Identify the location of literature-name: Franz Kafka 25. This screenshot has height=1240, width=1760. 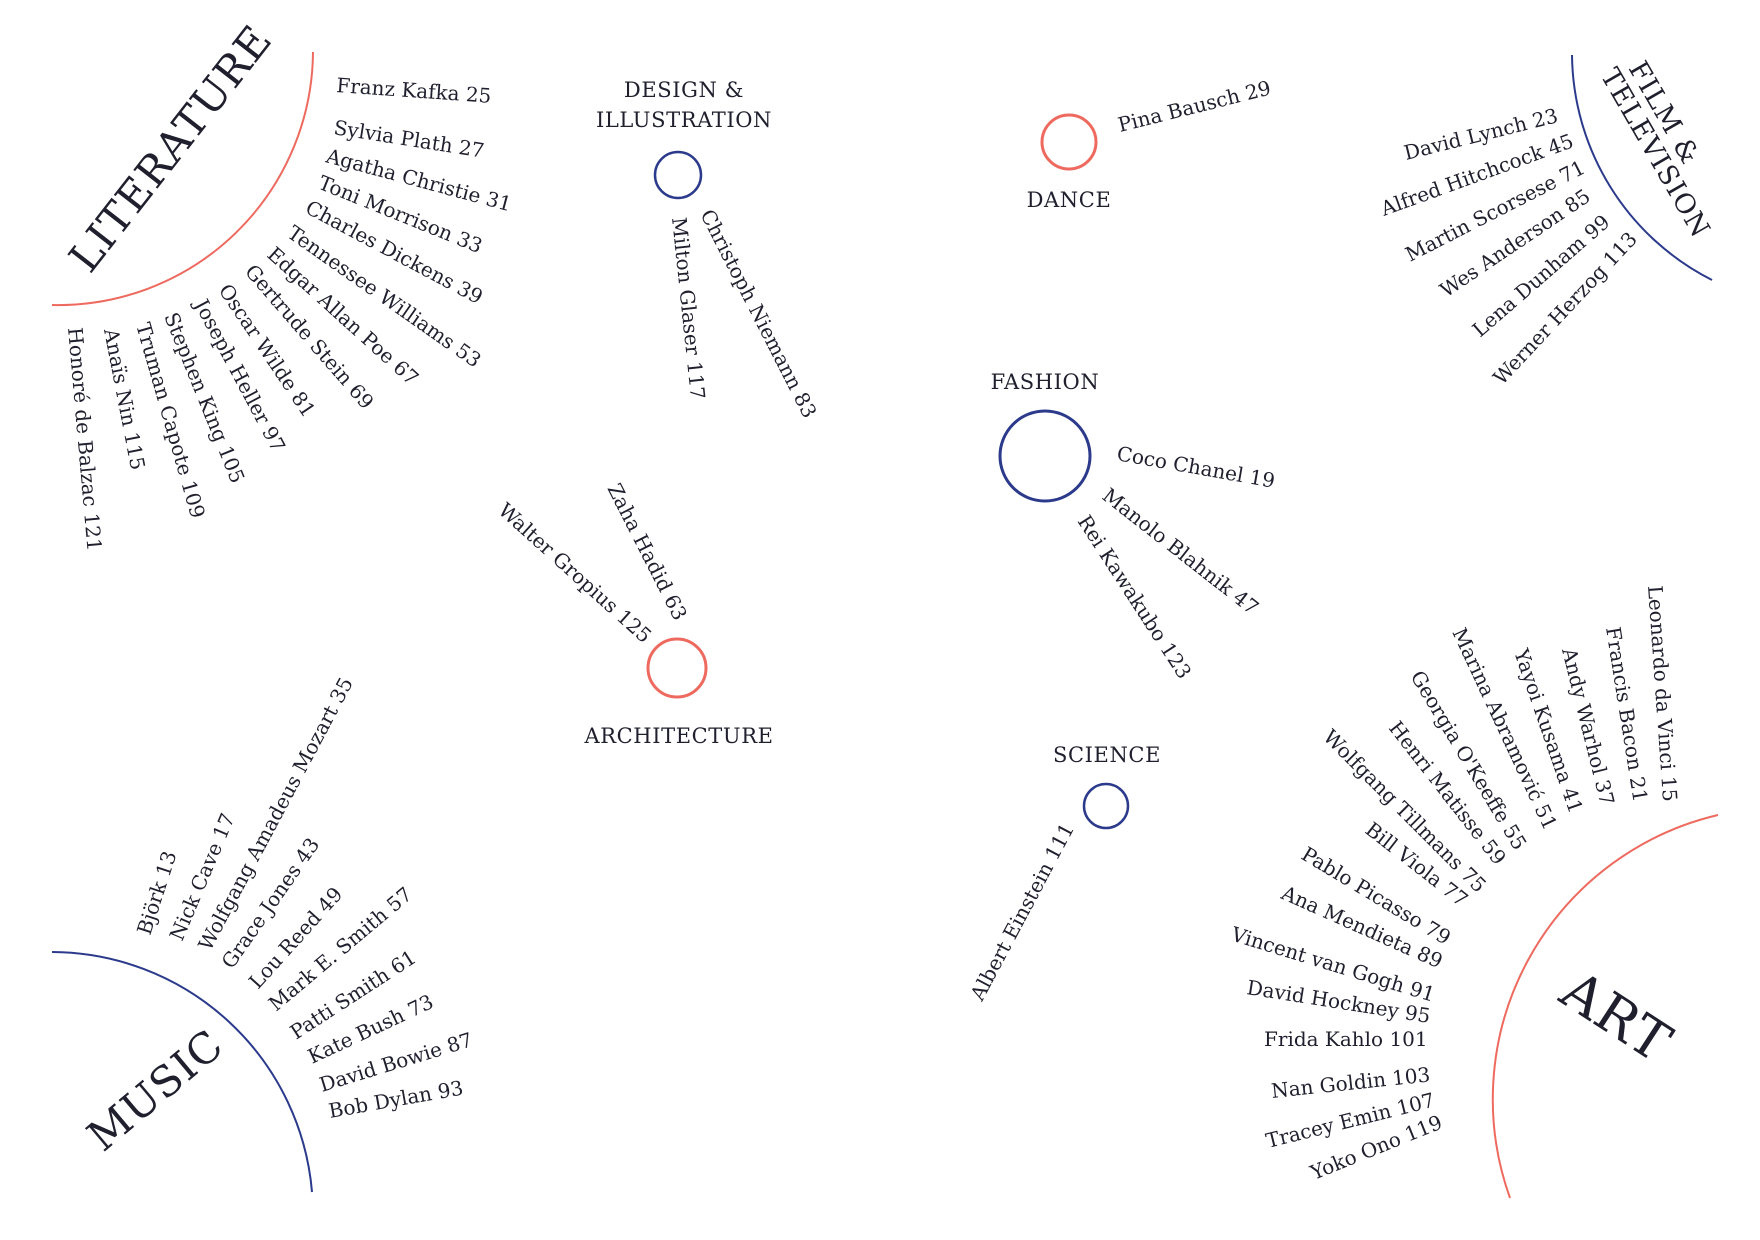
(414, 90).